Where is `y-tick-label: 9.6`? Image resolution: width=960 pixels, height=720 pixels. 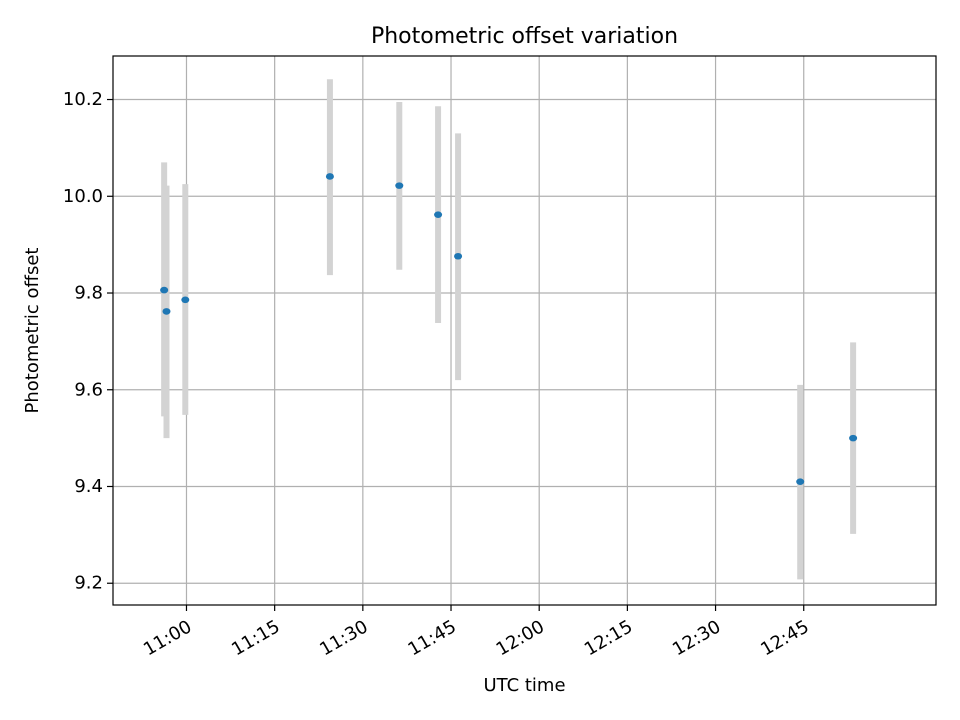
y-tick-label: 9.6 is located at coordinates (88, 389).